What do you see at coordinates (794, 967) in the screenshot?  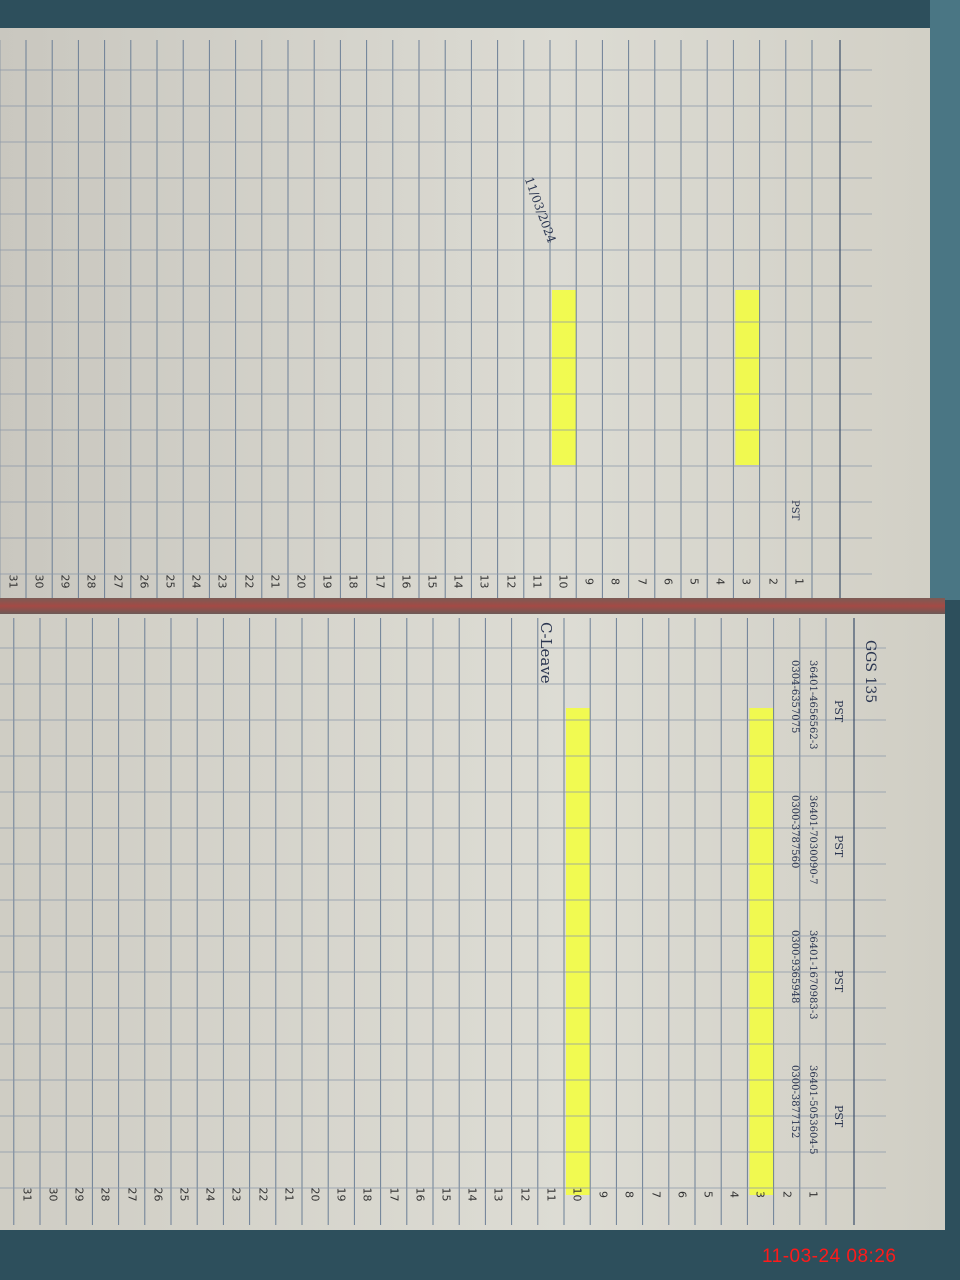 I see `staff-phone: 0300-9365948` at bounding box center [794, 967].